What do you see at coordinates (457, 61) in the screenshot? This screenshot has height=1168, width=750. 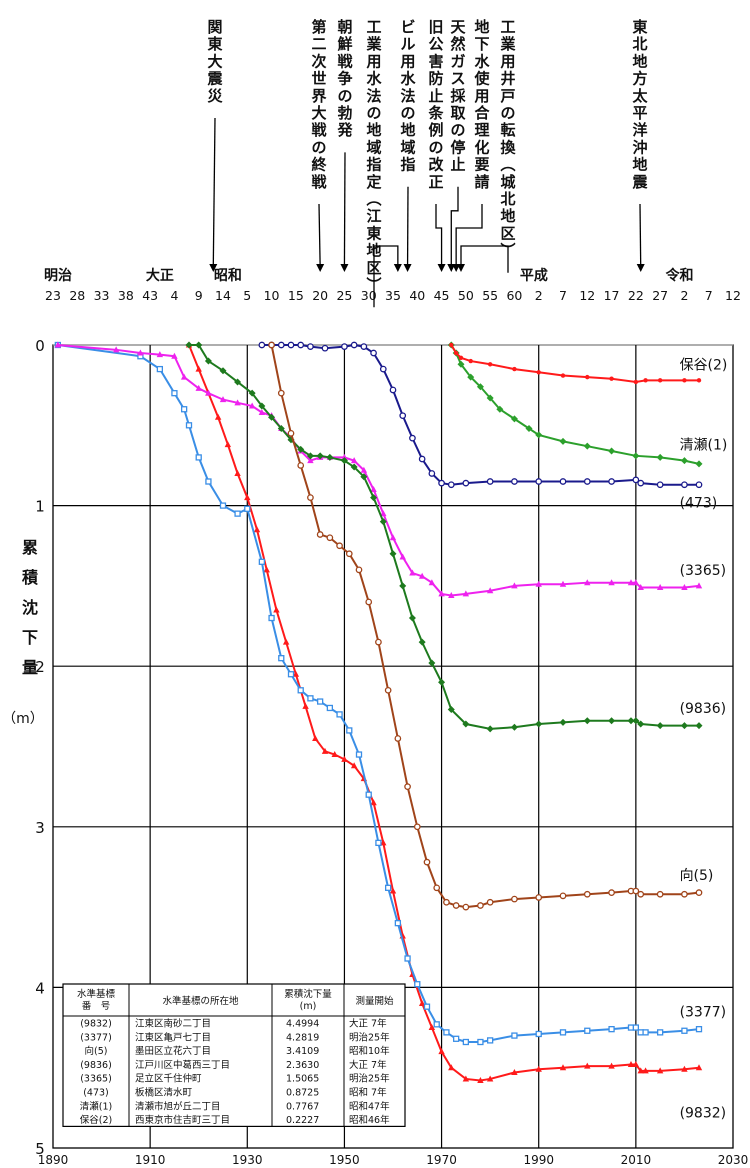 I see `event-label-char: ガ` at bounding box center [457, 61].